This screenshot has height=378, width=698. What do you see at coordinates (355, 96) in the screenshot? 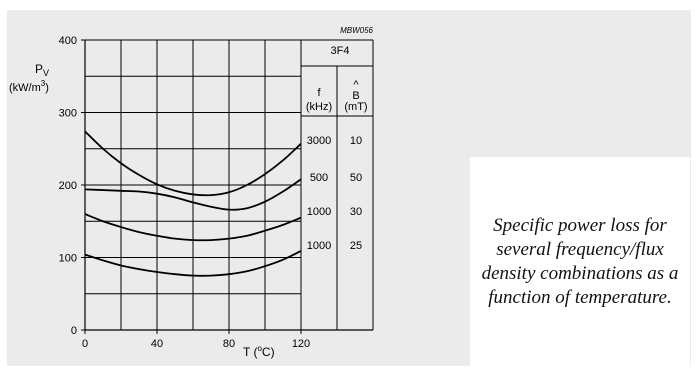
I see `legend-b-header: B` at bounding box center [355, 96].